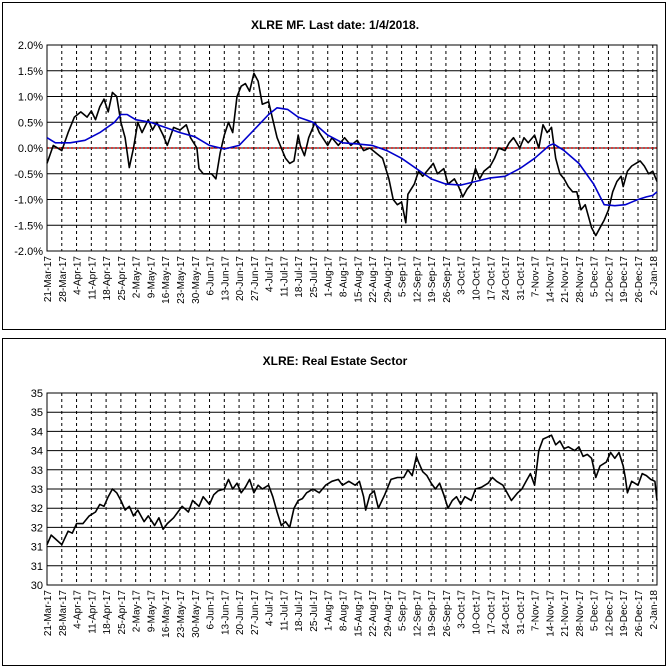 This screenshot has height=670, width=670. What do you see at coordinates (166, 280) in the screenshot?
I see `x-tick-label: 16-May-17` at bounding box center [166, 280].